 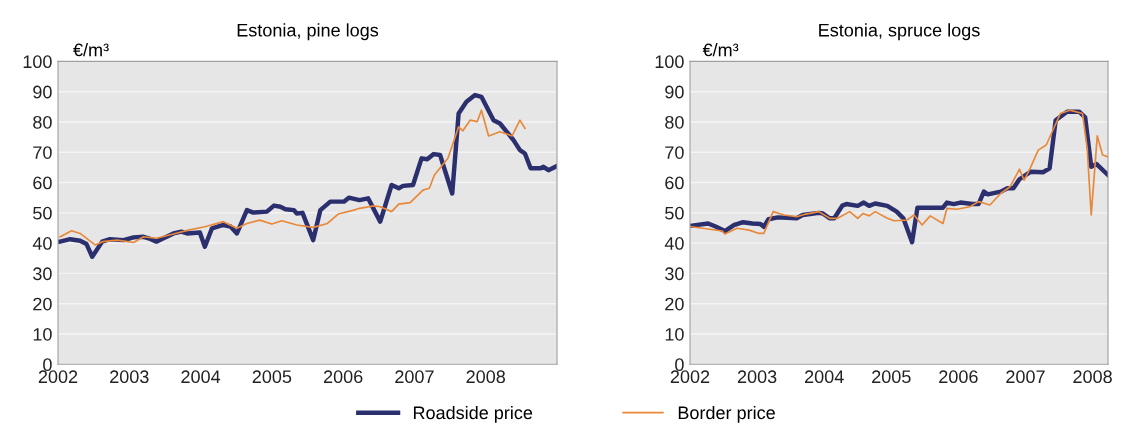 What do you see at coordinates (473, 414) in the screenshot?
I see `legend-label: Roadside price` at bounding box center [473, 414].